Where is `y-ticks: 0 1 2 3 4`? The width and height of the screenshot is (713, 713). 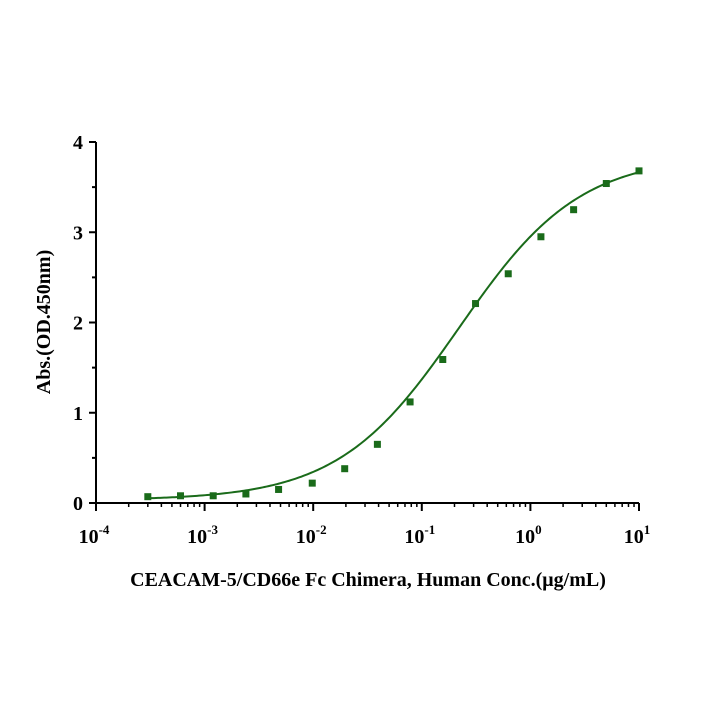 y-ticks: 0 1 2 3 4 is located at coordinates (84, 323).